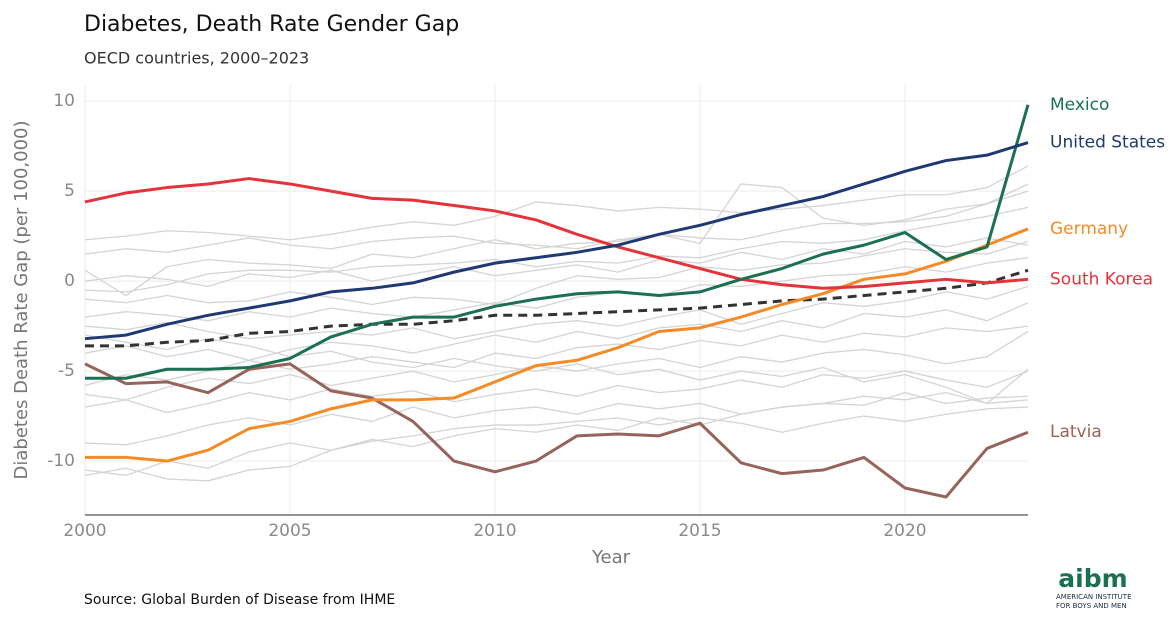  I want to click on y-tick-label: 0, so click(69, 281).